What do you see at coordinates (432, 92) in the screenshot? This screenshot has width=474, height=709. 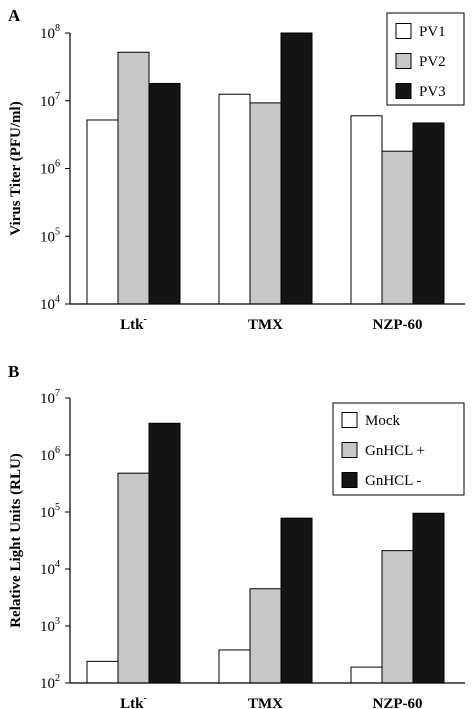 I see `legend-label: PV3` at bounding box center [432, 92].